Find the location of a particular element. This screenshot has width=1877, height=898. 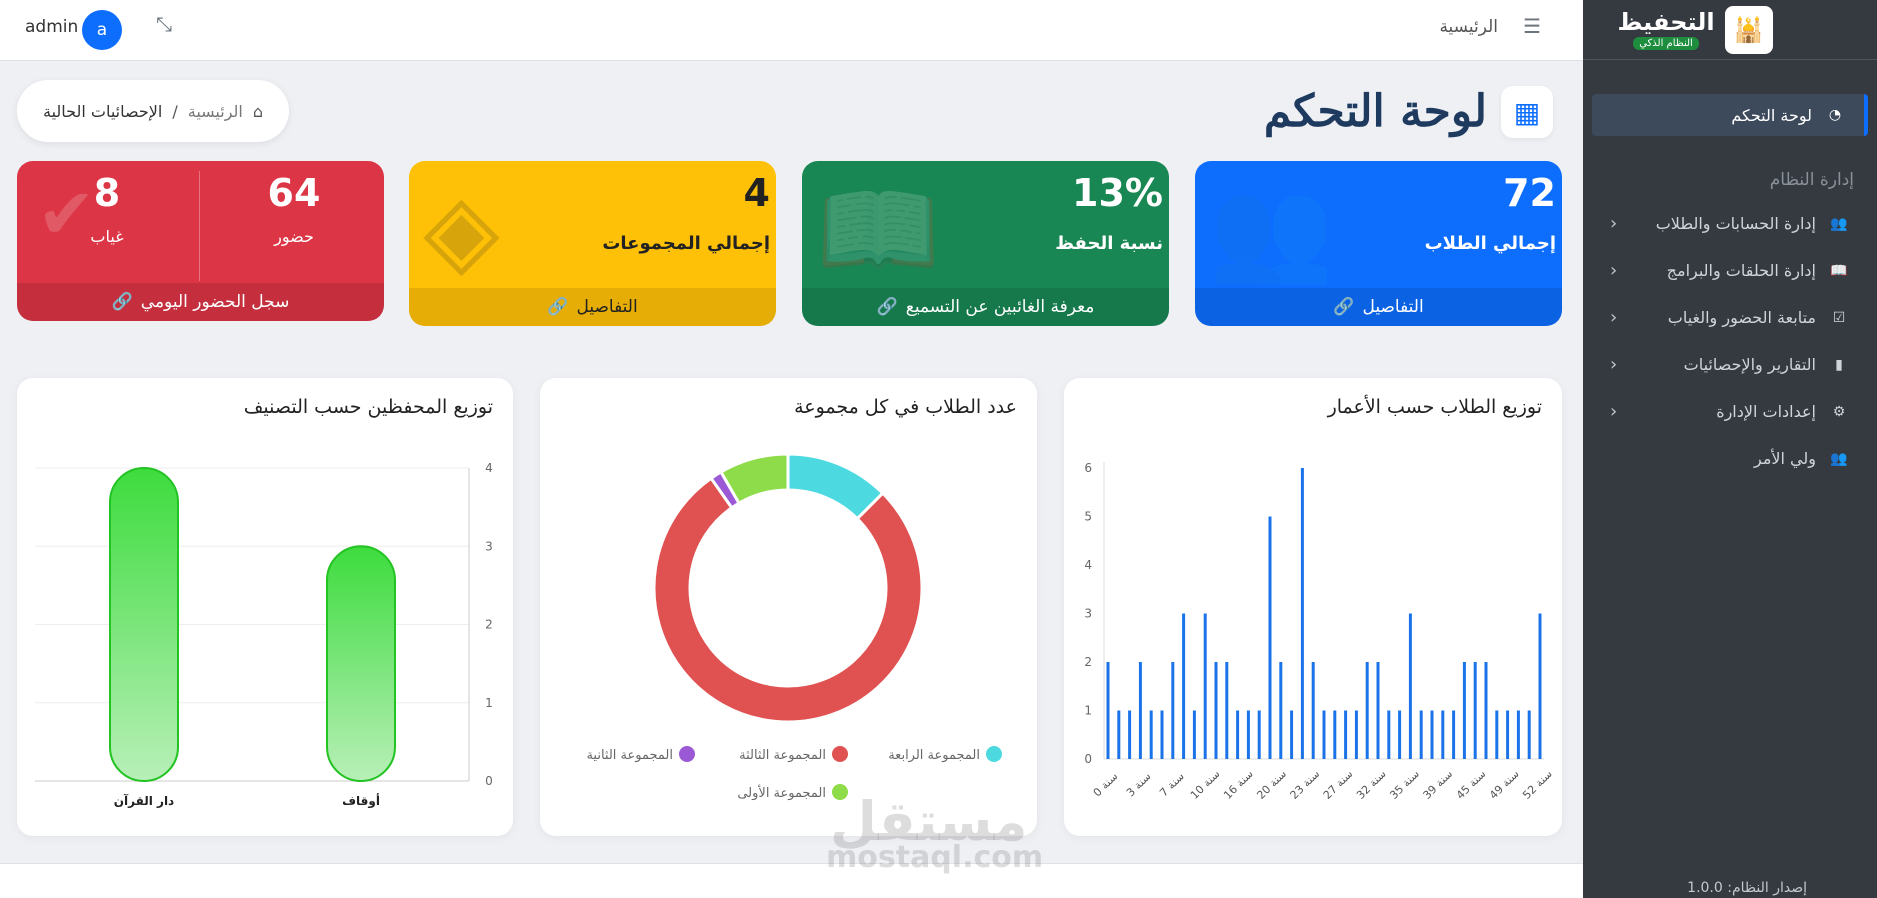

x-tick-label: 7 سنة is located at coordinates (1172, 785).